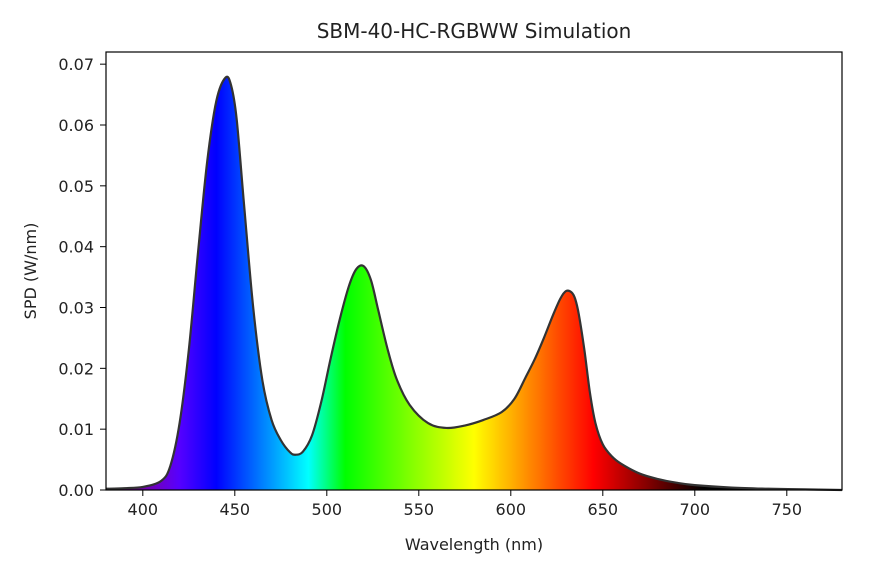 The width and height of the screenshot is (874, 566). Describe the element at coordinates (76, 247) in the screenshot. I see `y-tick-label: 0.04` at that location.